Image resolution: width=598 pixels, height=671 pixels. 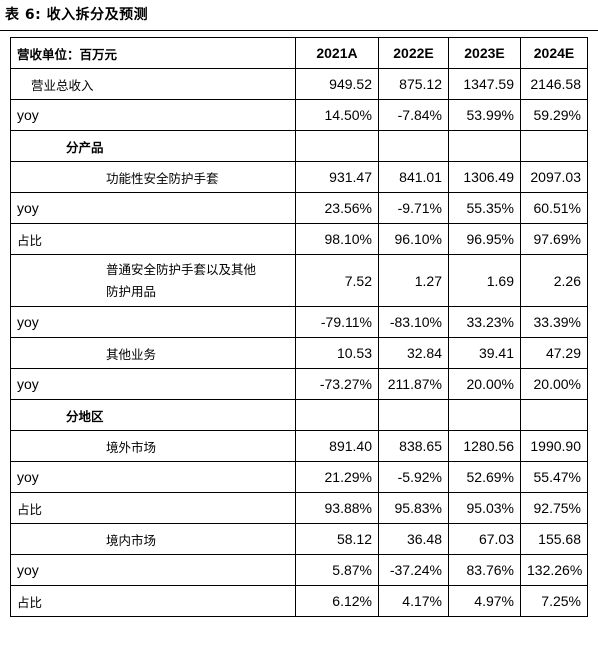 I want to click on header-row: 营收单位：百万元 2021A 2022E 2023E 2024E, so click(x=299, y=53).